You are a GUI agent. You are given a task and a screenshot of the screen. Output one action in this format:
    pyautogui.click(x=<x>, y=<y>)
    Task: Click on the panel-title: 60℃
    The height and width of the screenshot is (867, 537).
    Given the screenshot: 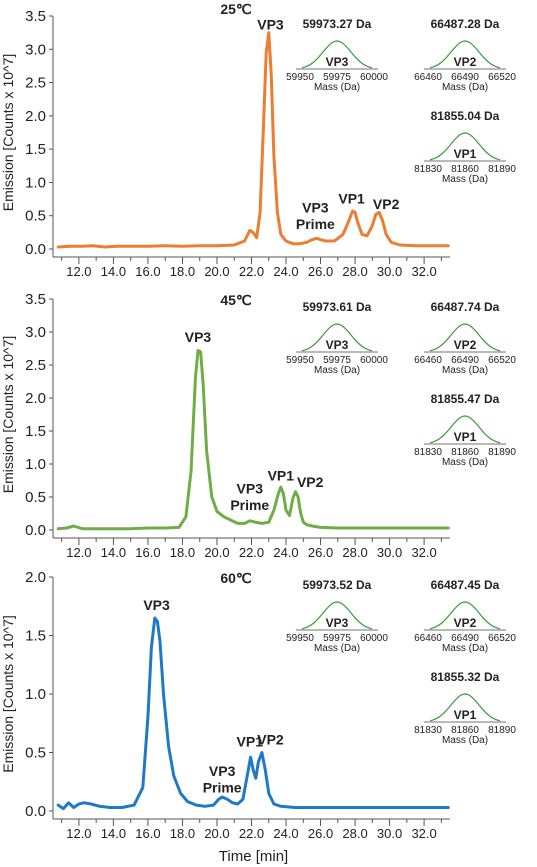 What is the action you would take?
    pyautogui.click(x=236, y=578)
    